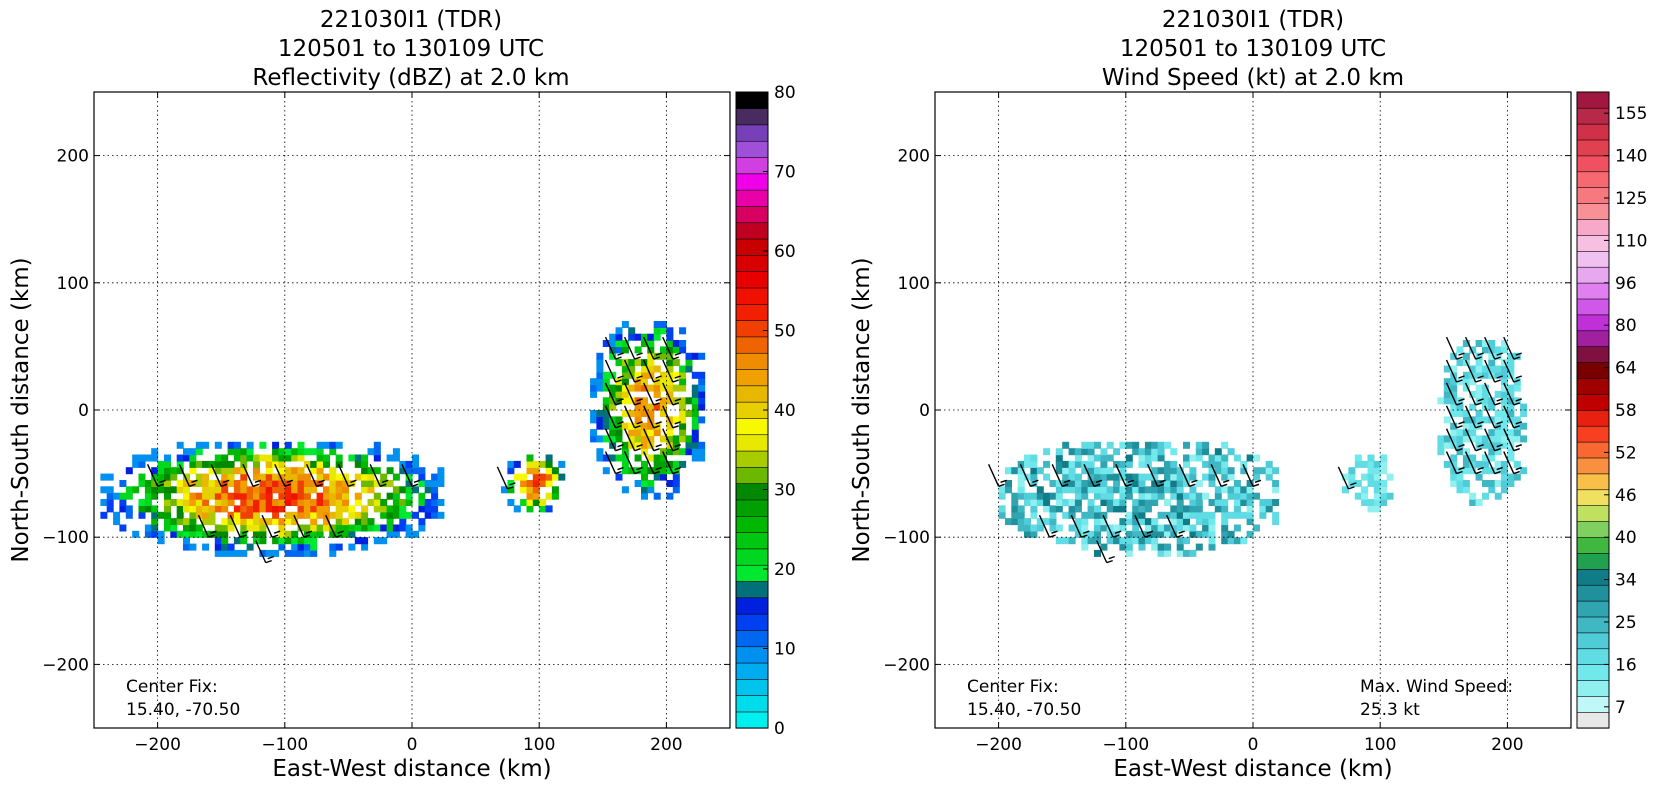  What do you see at coordinates (1620, 708) in the screenshot?
I see `colorbar-tick-label: 7` at bounding box center [1620, 708].